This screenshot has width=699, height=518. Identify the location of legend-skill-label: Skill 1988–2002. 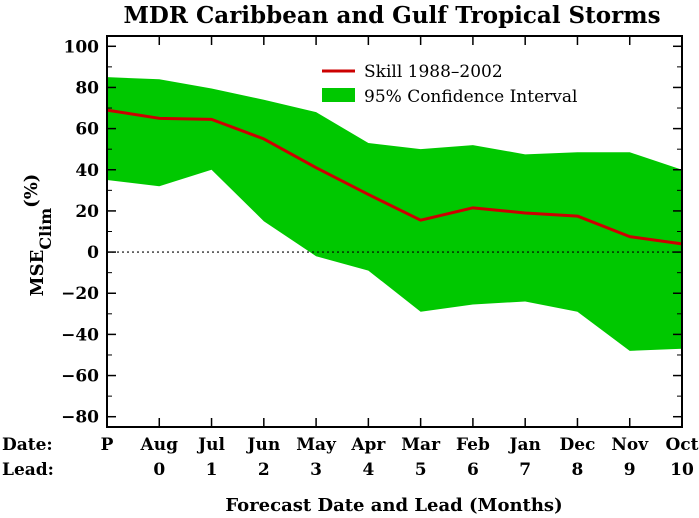
(433, 72).